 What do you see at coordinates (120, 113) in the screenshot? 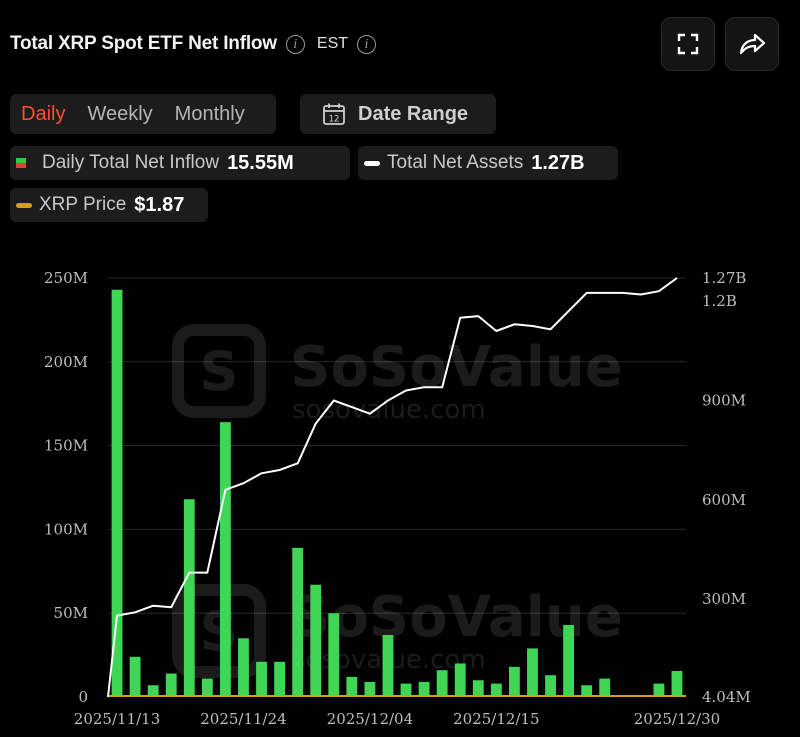
I see `tab-weekly: Weekly` at bounding box center [120, 113].